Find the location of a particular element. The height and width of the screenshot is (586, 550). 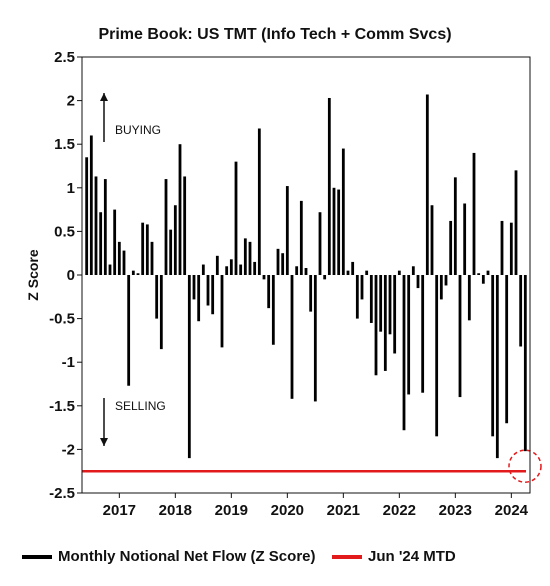

y-tick-label: 1 is located at coordinates (71, 188).